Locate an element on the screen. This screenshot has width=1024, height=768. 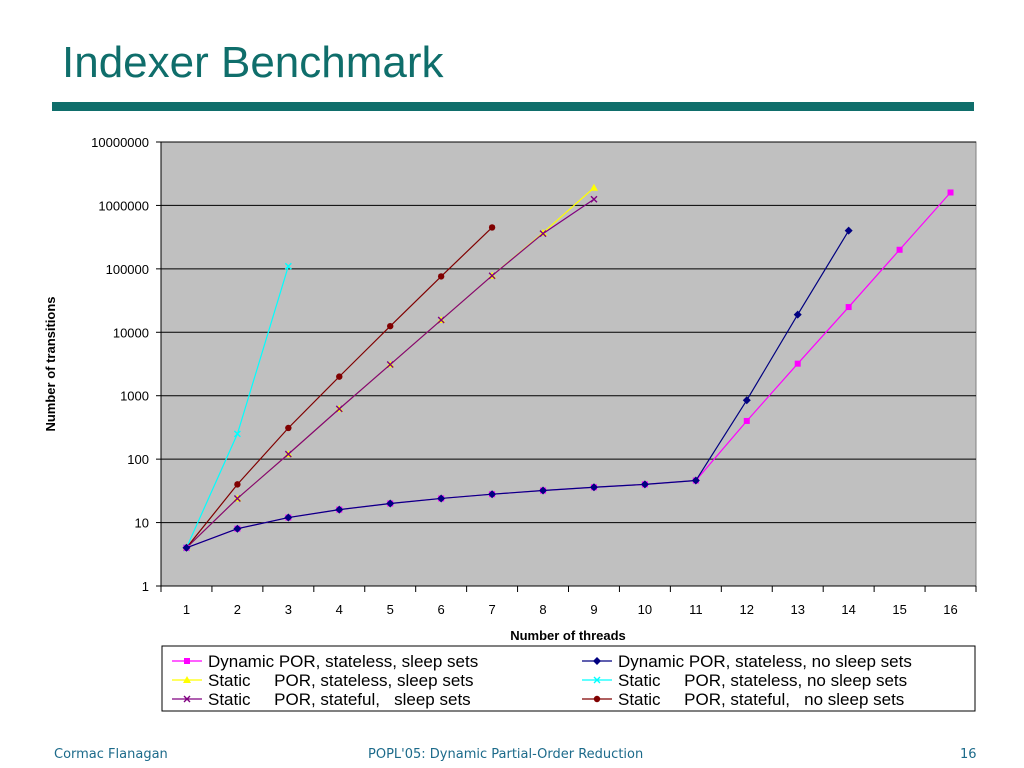
legend-label: Dynamic POR, stateless, sleep sets is located at coordinates (343, 661).